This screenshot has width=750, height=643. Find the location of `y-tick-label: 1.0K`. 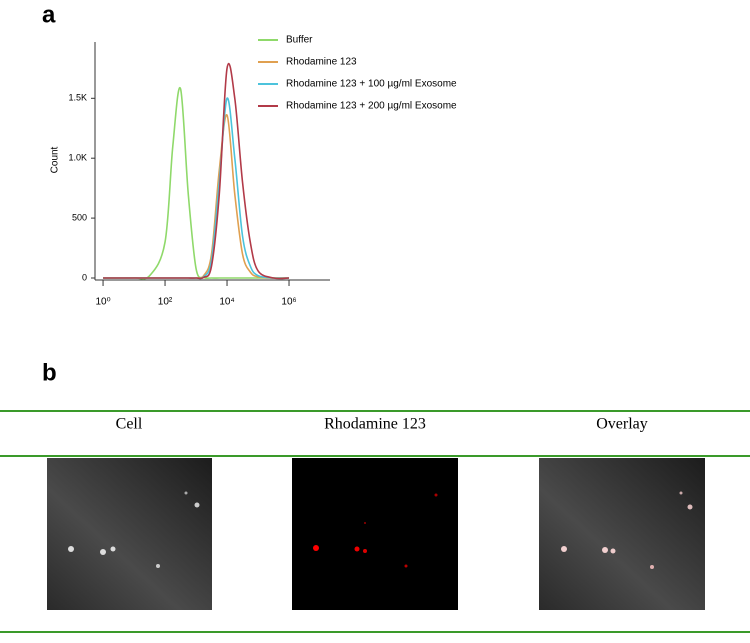

y-tick-label: 1.0K is located at coordinates (77, 158).